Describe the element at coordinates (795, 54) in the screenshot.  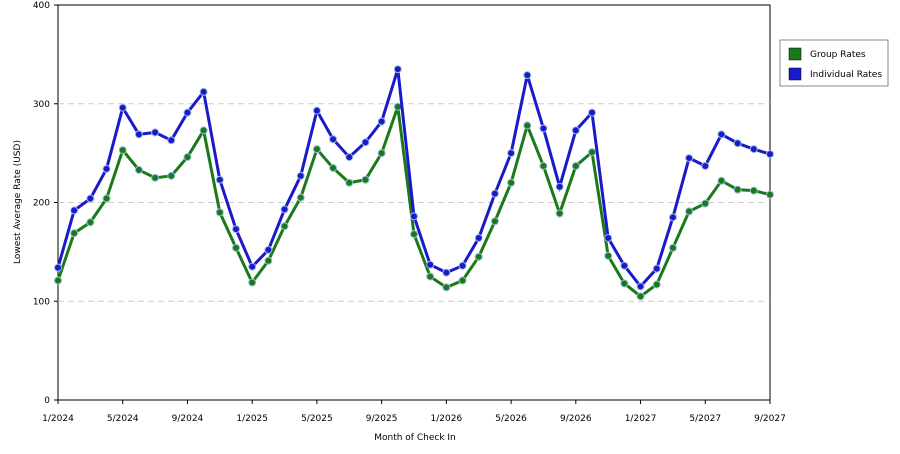
I see `legend-swatch` at that location.